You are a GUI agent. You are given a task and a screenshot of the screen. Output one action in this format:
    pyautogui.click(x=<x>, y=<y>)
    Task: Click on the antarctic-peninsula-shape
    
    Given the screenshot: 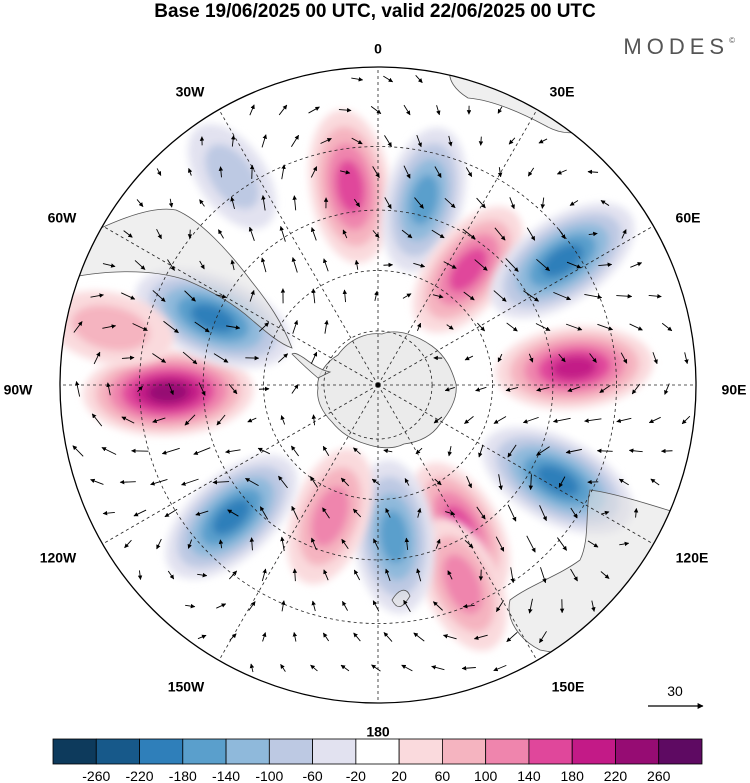 What is the action you would take?
    pyautogui.click(x=311, y=365)
    